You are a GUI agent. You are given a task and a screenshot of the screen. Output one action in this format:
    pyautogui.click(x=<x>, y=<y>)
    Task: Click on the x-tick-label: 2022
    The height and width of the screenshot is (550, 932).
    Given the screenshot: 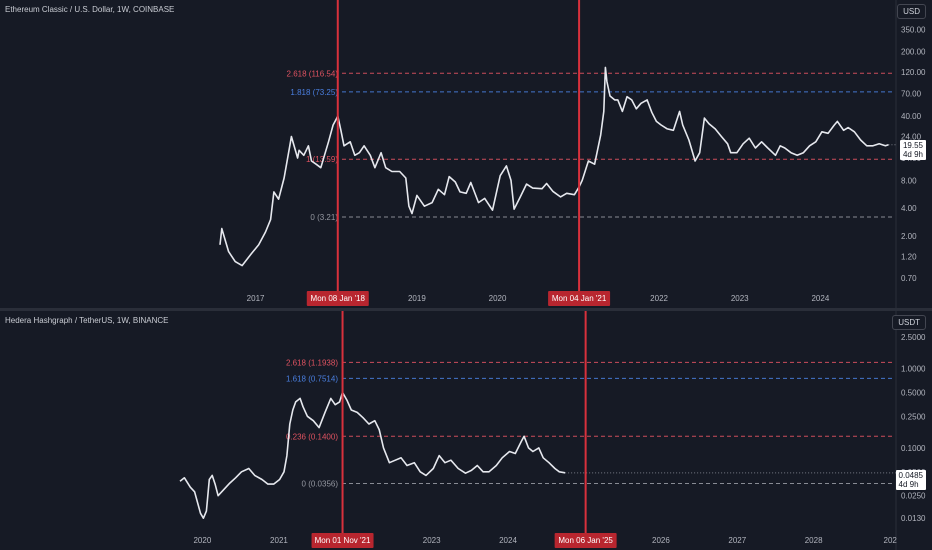 What is the action you would take?
    pyautogui.click(x=659, y=298)
    